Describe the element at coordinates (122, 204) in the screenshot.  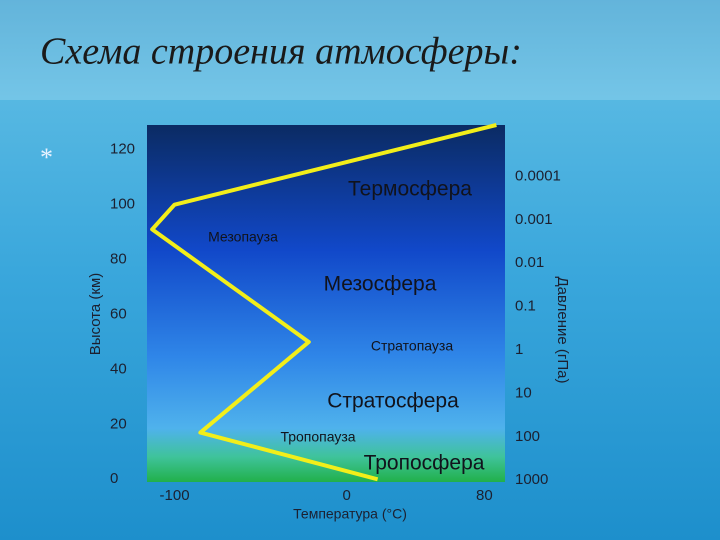
I see `y-tick-label: 100` at that location.